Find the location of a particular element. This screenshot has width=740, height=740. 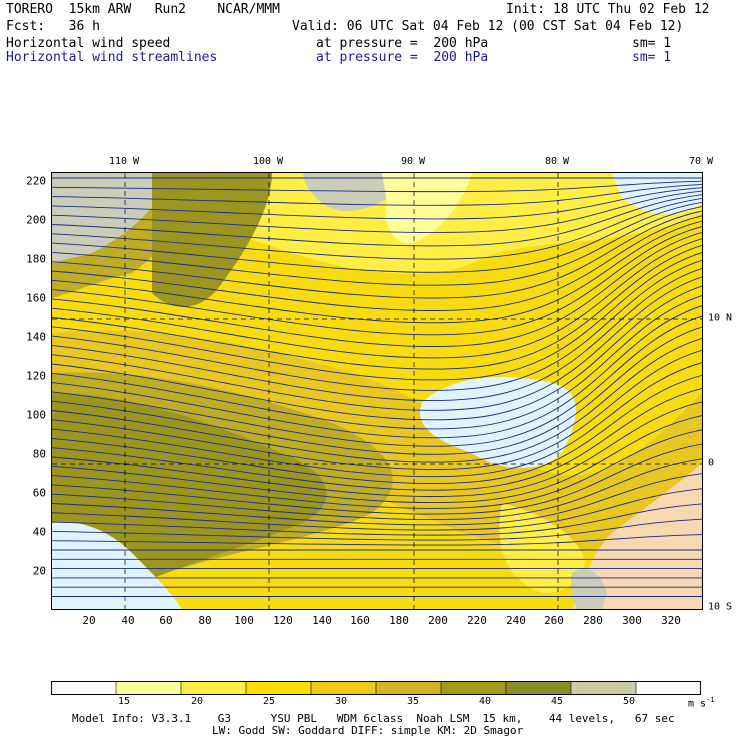

colorbar-units: m s-1 is located at coordinates (701, 703).